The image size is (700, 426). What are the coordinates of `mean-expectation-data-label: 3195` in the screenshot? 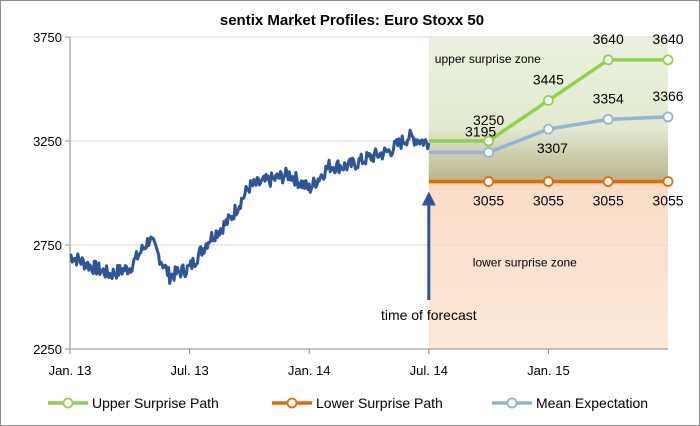 It's located at (480, 131).